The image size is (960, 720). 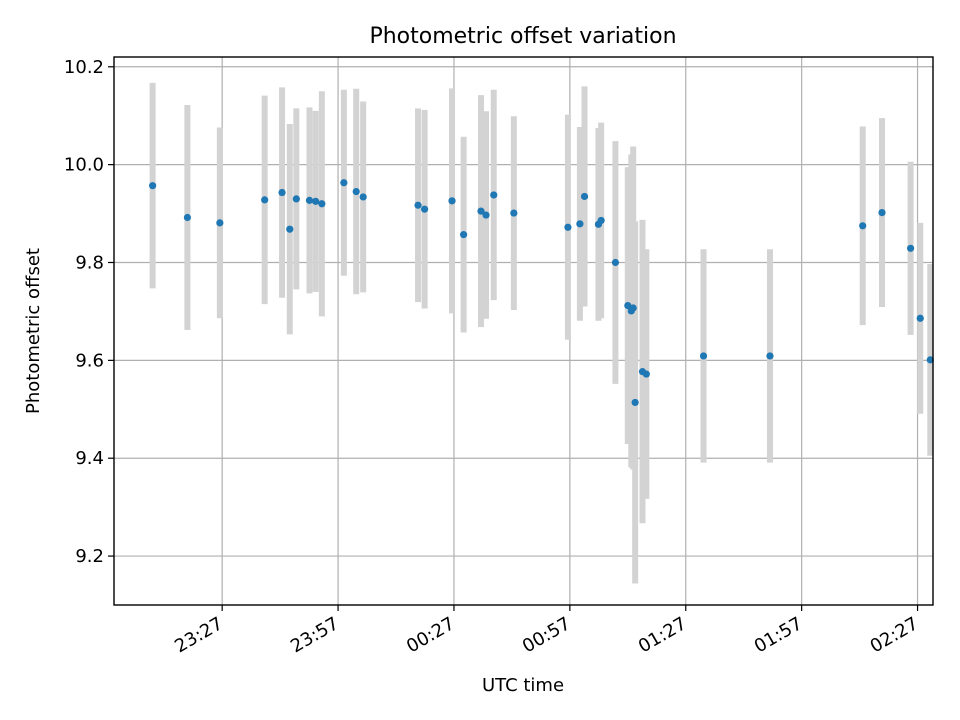 What do you see at coordinates (662, 635) in the screenshot?
I see `x-tick-label: 01:27` at bounding box center [662, 635].